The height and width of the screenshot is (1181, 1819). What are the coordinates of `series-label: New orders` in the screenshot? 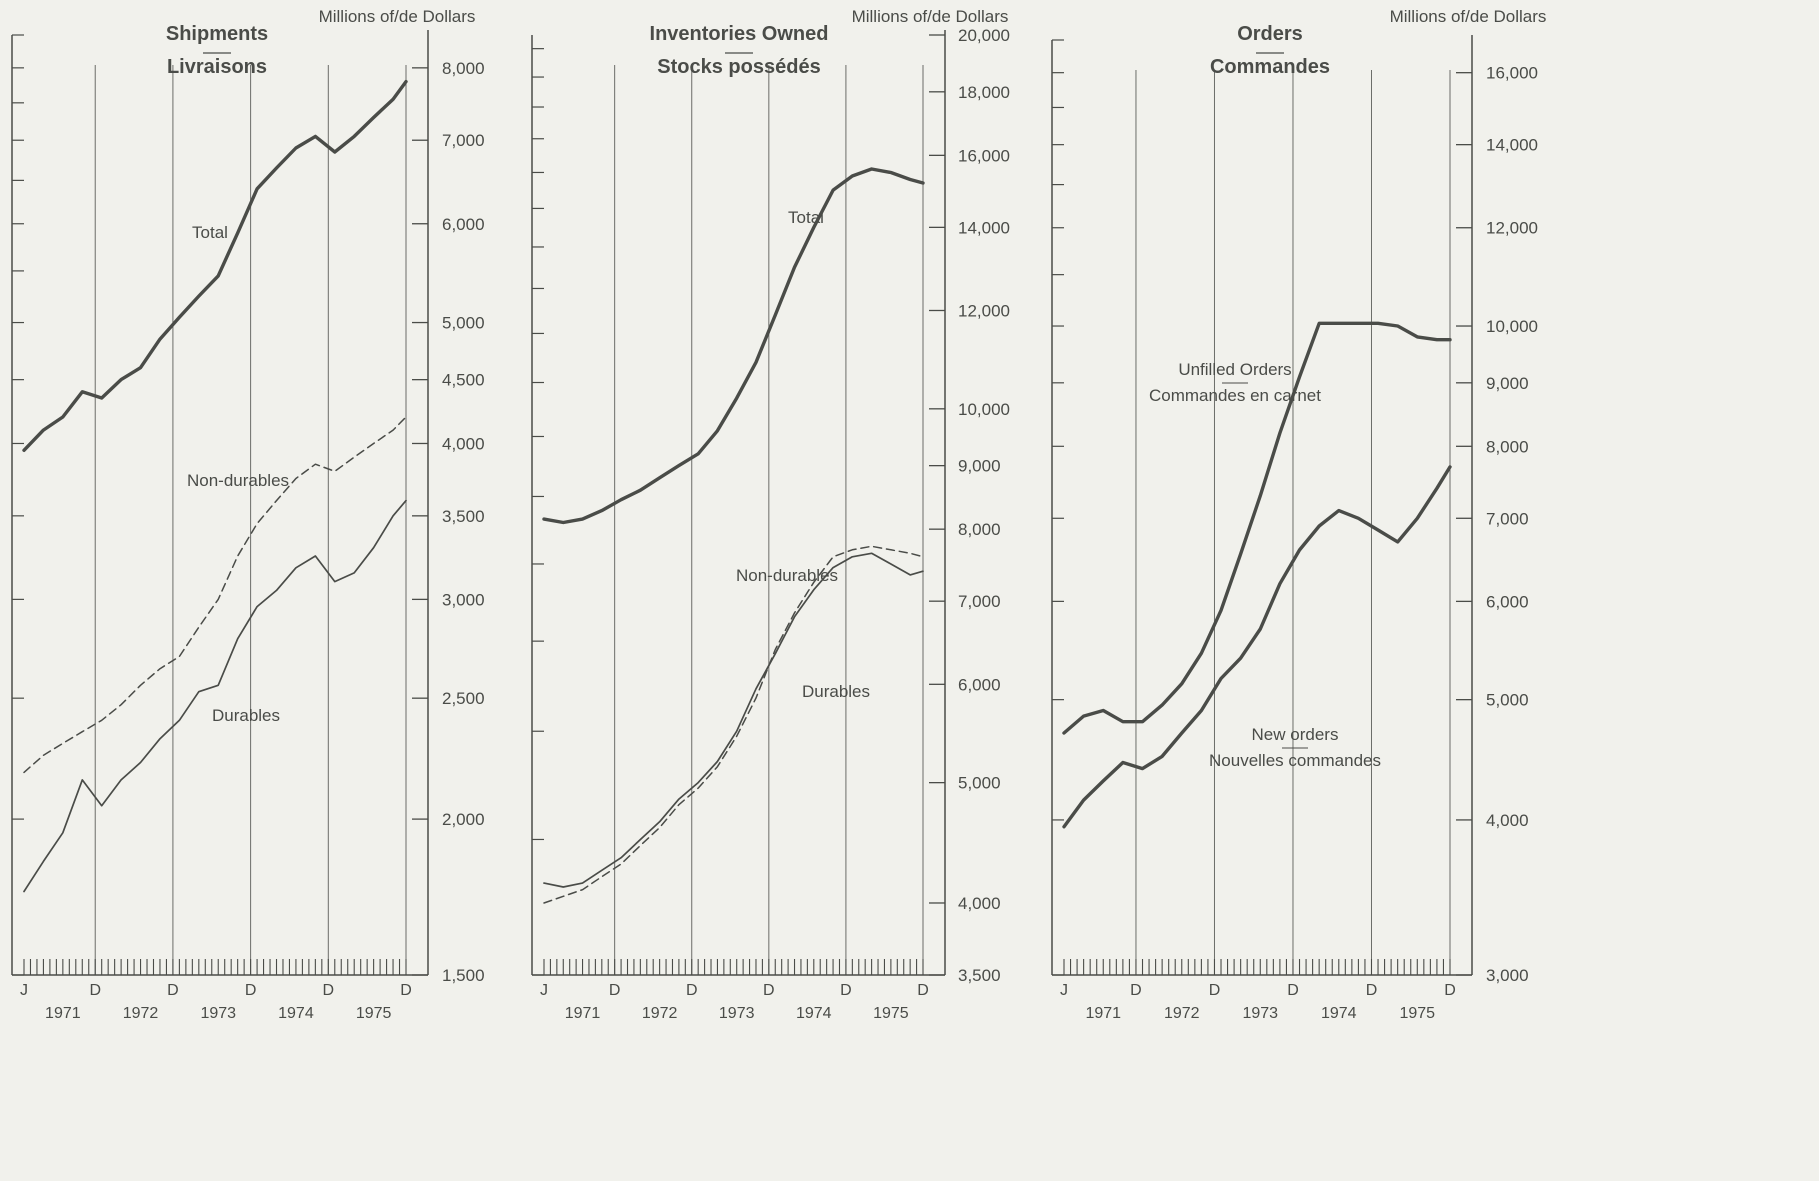 It's located at (1295, 734).